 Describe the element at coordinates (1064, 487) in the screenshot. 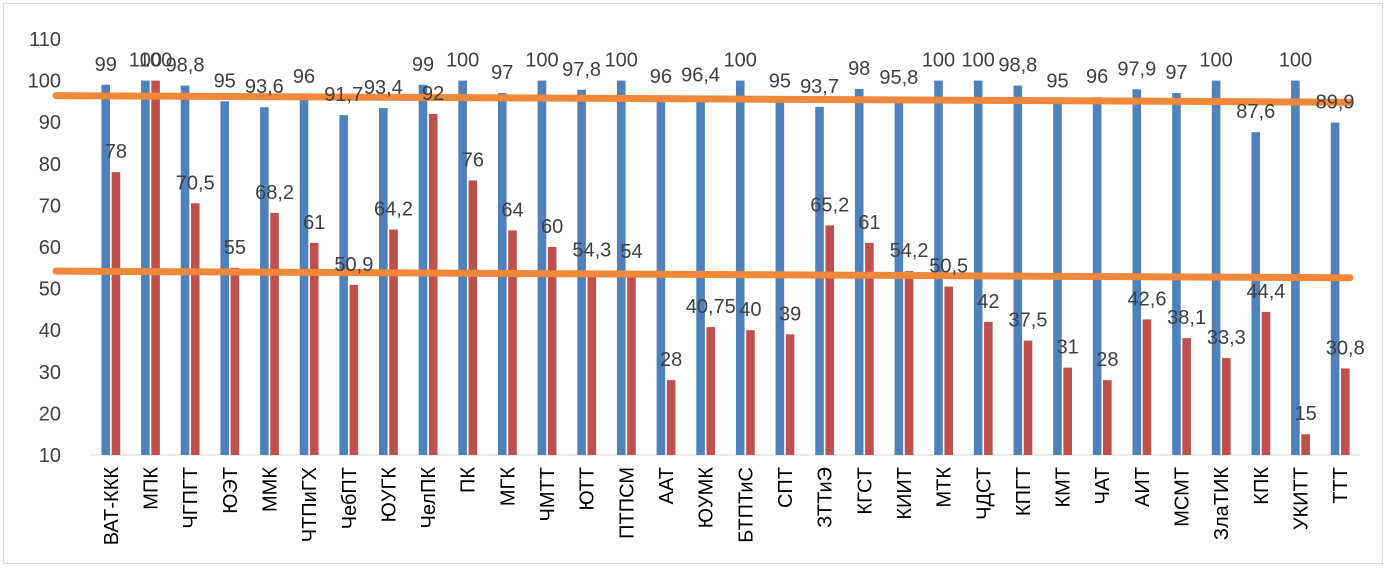

I see `x-category-label: КМТ` at that location.